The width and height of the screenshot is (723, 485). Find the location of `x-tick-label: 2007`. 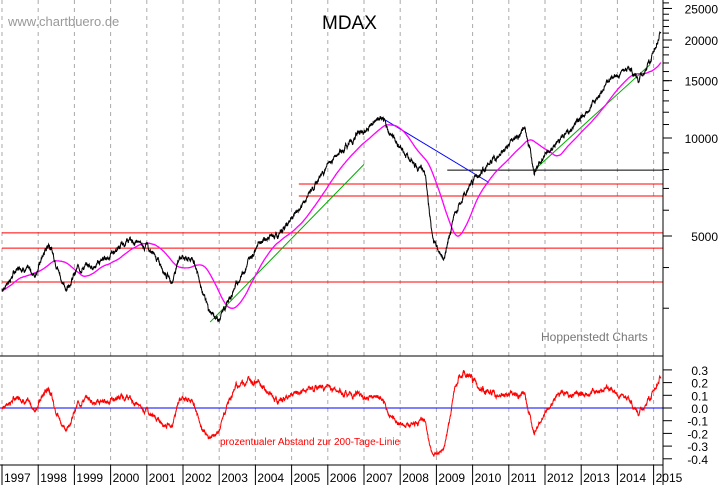

x-tick-label: 2007 is located at coordinates (379, 478).